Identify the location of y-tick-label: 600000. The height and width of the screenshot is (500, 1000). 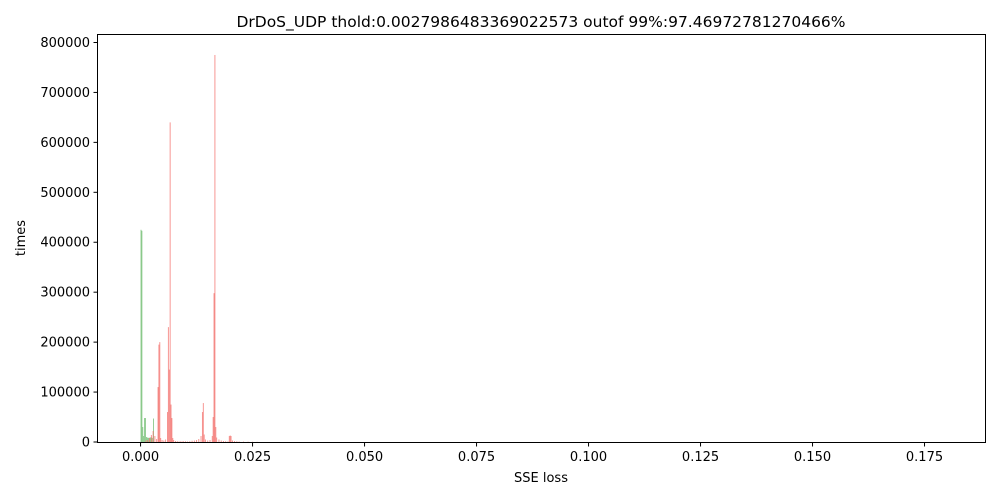
(65, 143).